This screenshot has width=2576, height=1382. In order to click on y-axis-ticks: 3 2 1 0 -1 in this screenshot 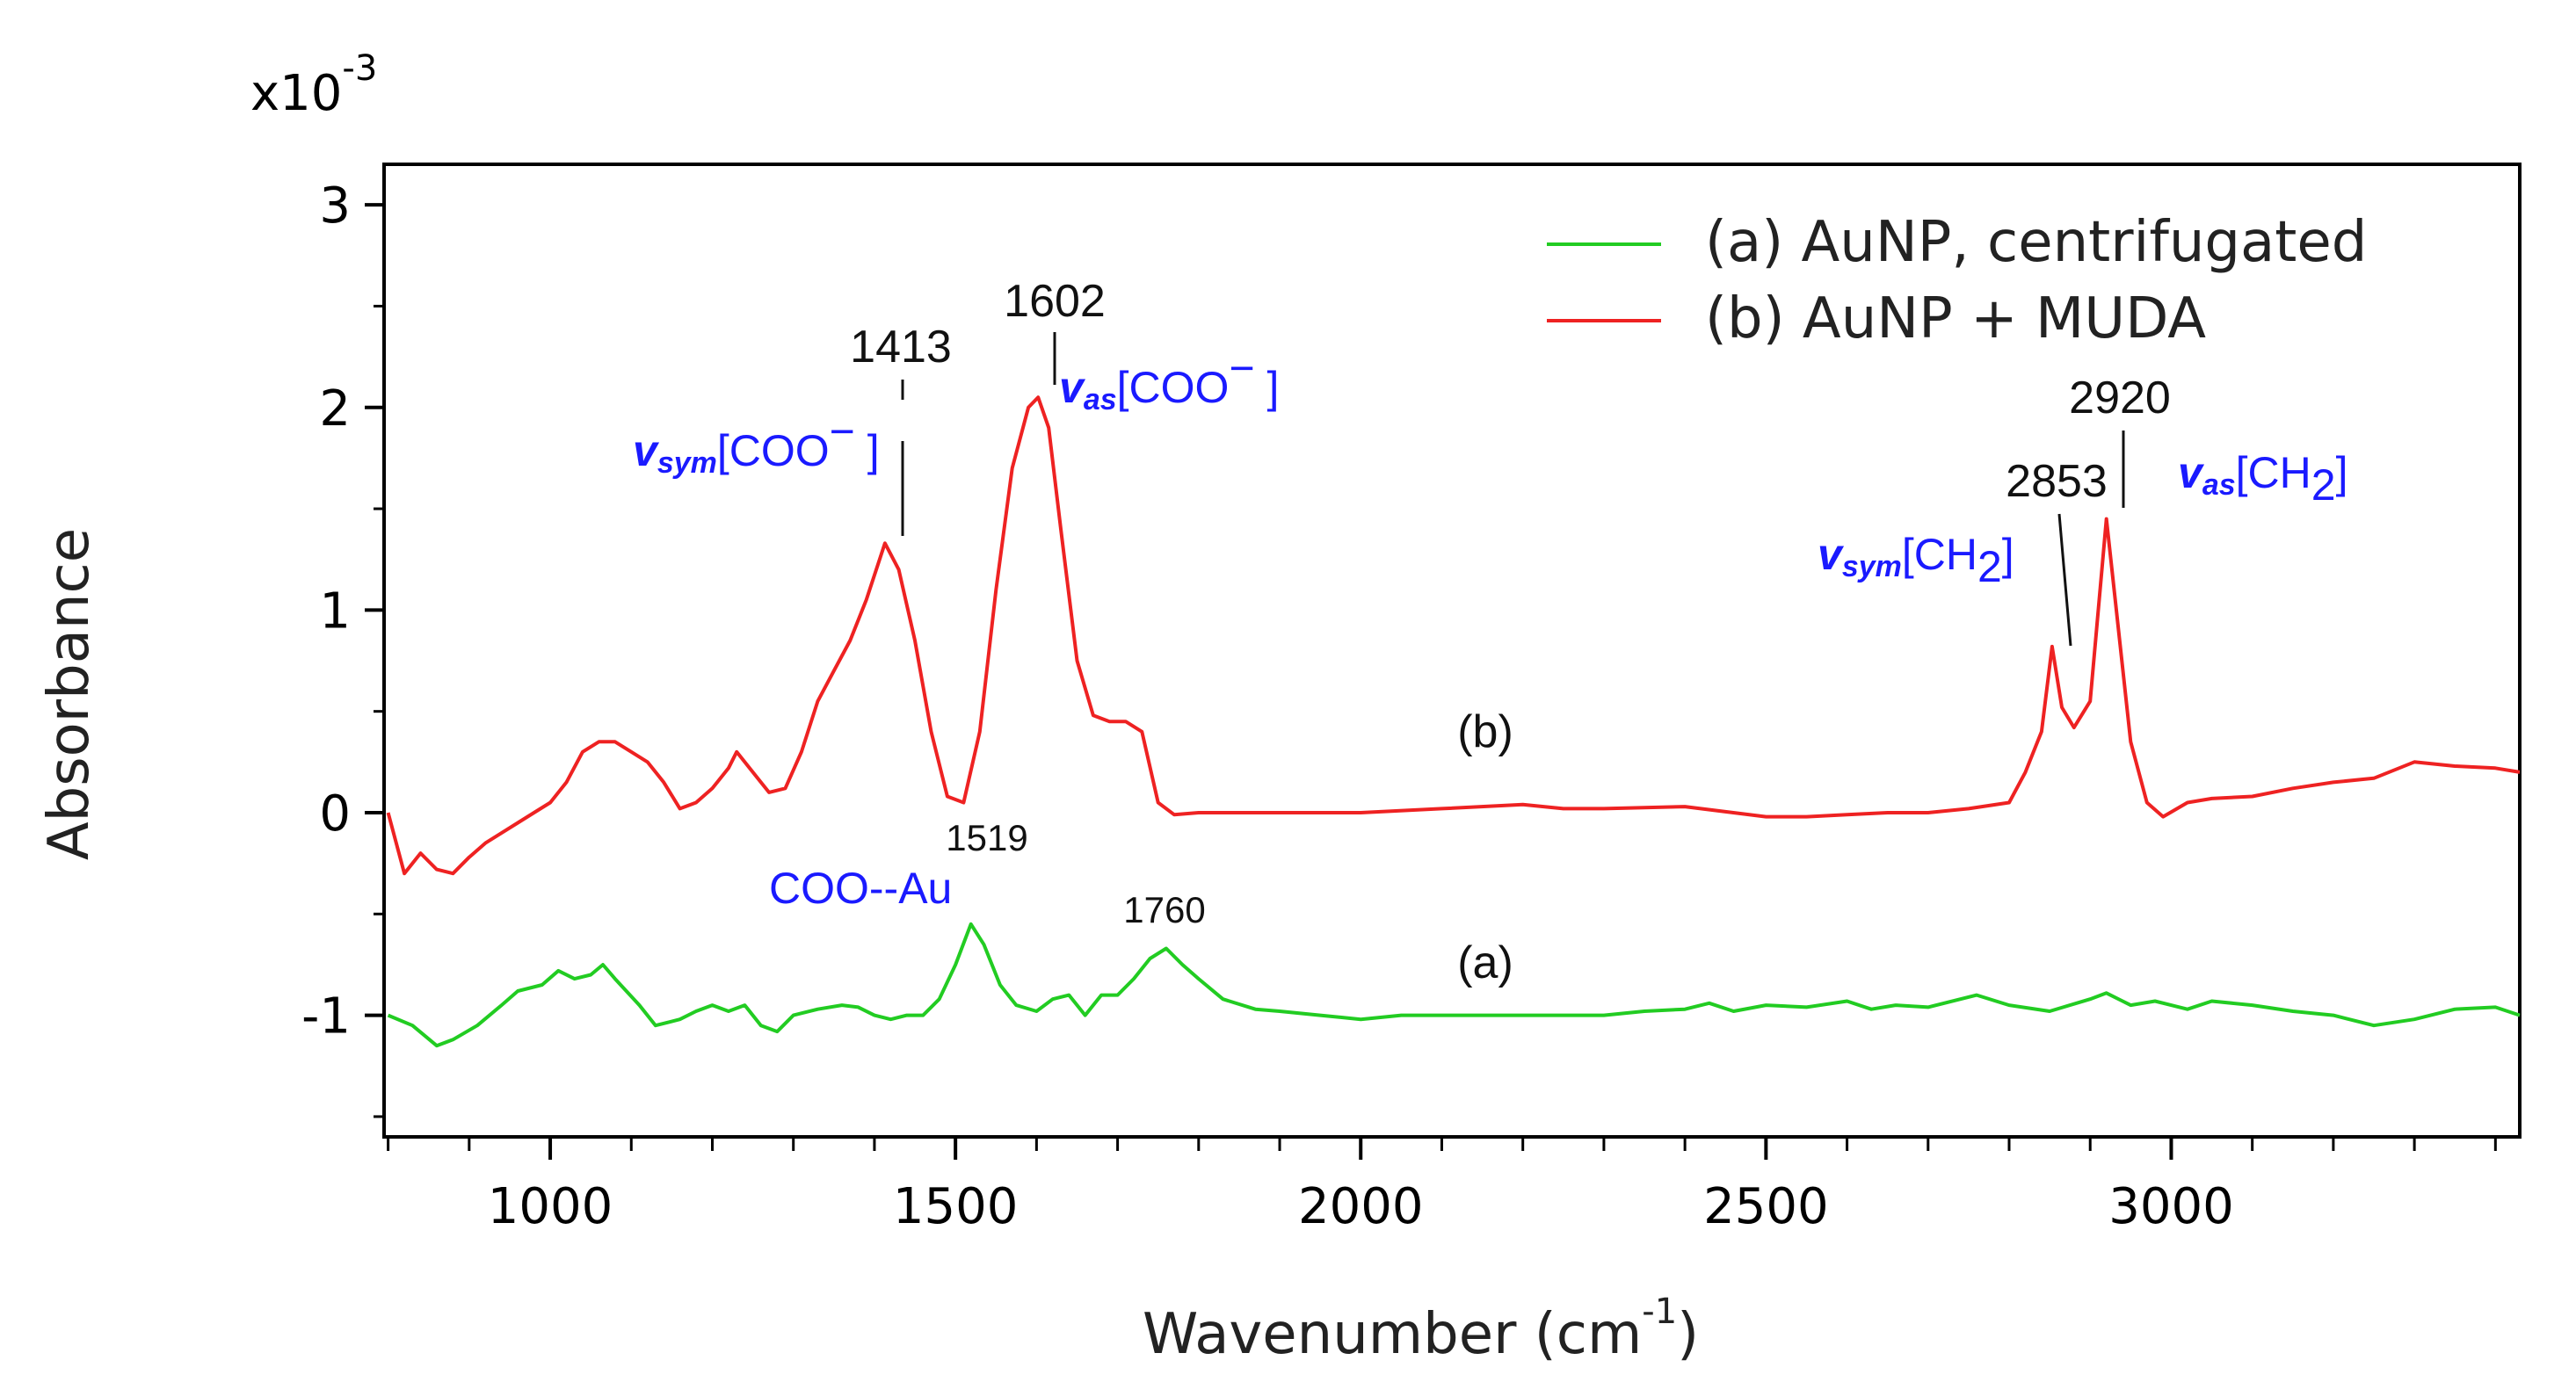, I will do `click(342, 648)`.